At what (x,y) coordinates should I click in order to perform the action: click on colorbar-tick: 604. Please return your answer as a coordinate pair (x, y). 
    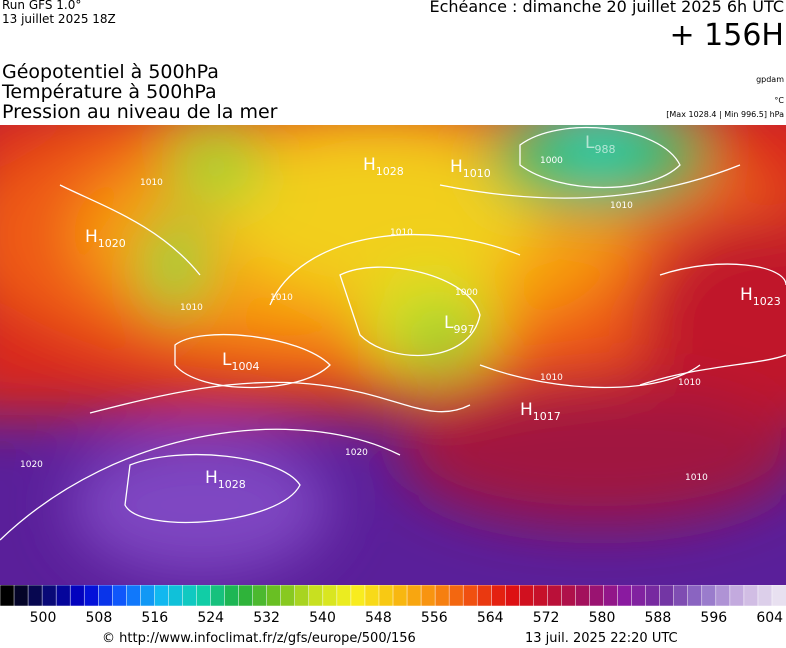
    Looking at the image, I should click on (770, 618).